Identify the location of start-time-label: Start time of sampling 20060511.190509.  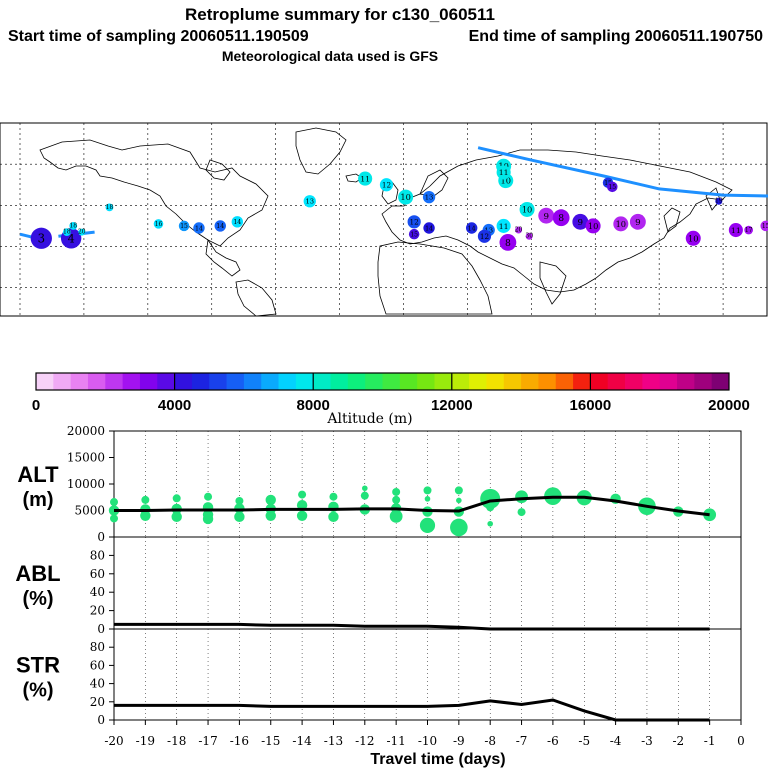
(158, 36).